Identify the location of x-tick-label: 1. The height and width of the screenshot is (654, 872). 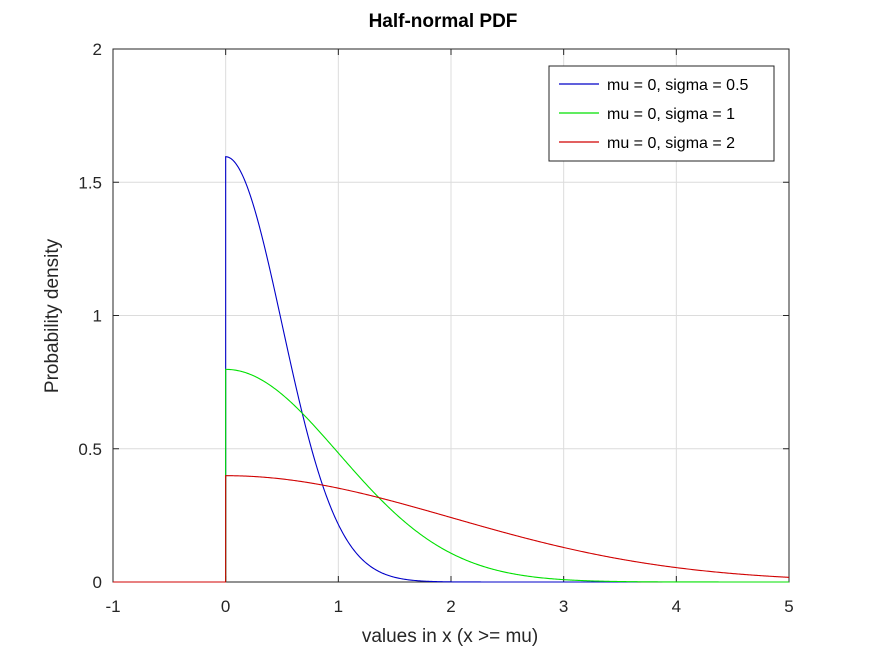
(338, 606).